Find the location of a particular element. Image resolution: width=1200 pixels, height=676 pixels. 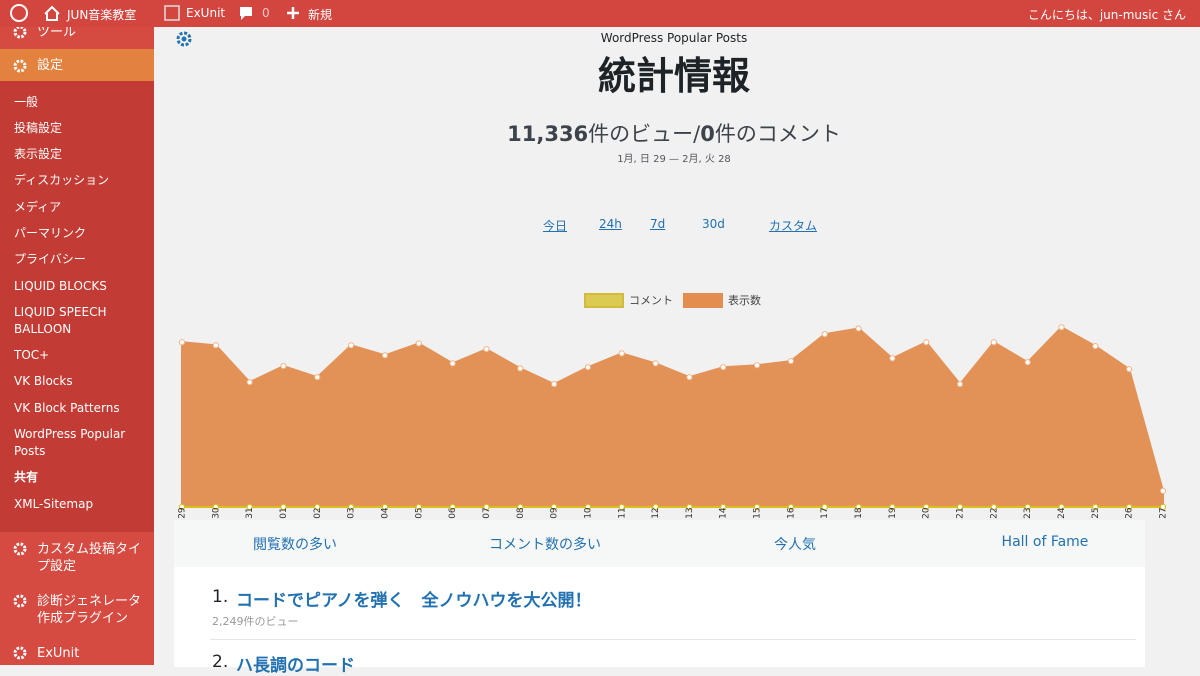

x-tick-label: 火 07 is located at coordinates (486, 514).